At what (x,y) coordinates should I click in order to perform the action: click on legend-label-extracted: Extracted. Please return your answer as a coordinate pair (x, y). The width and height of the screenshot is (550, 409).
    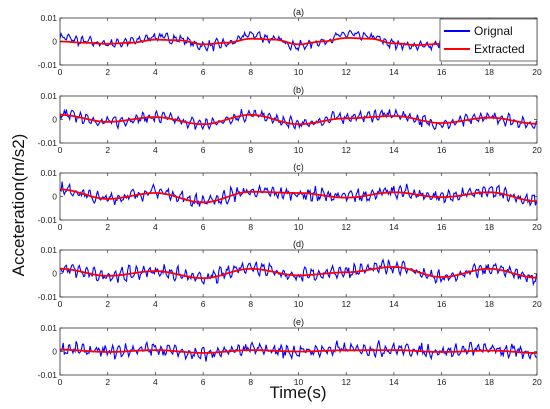
    Looking at the image, I should click on (499, 49).